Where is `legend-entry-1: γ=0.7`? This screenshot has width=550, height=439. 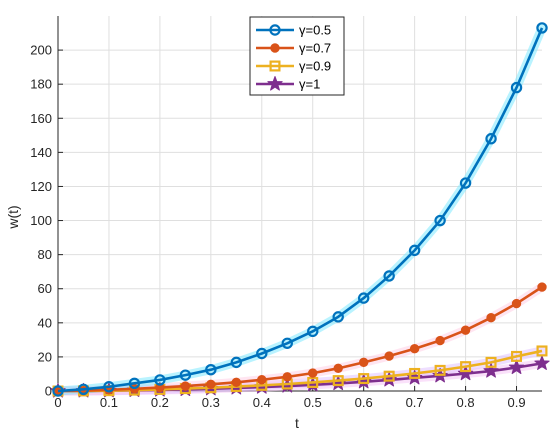 legend-entry-1: γ=0.7 is located at coordinates (293, 48).